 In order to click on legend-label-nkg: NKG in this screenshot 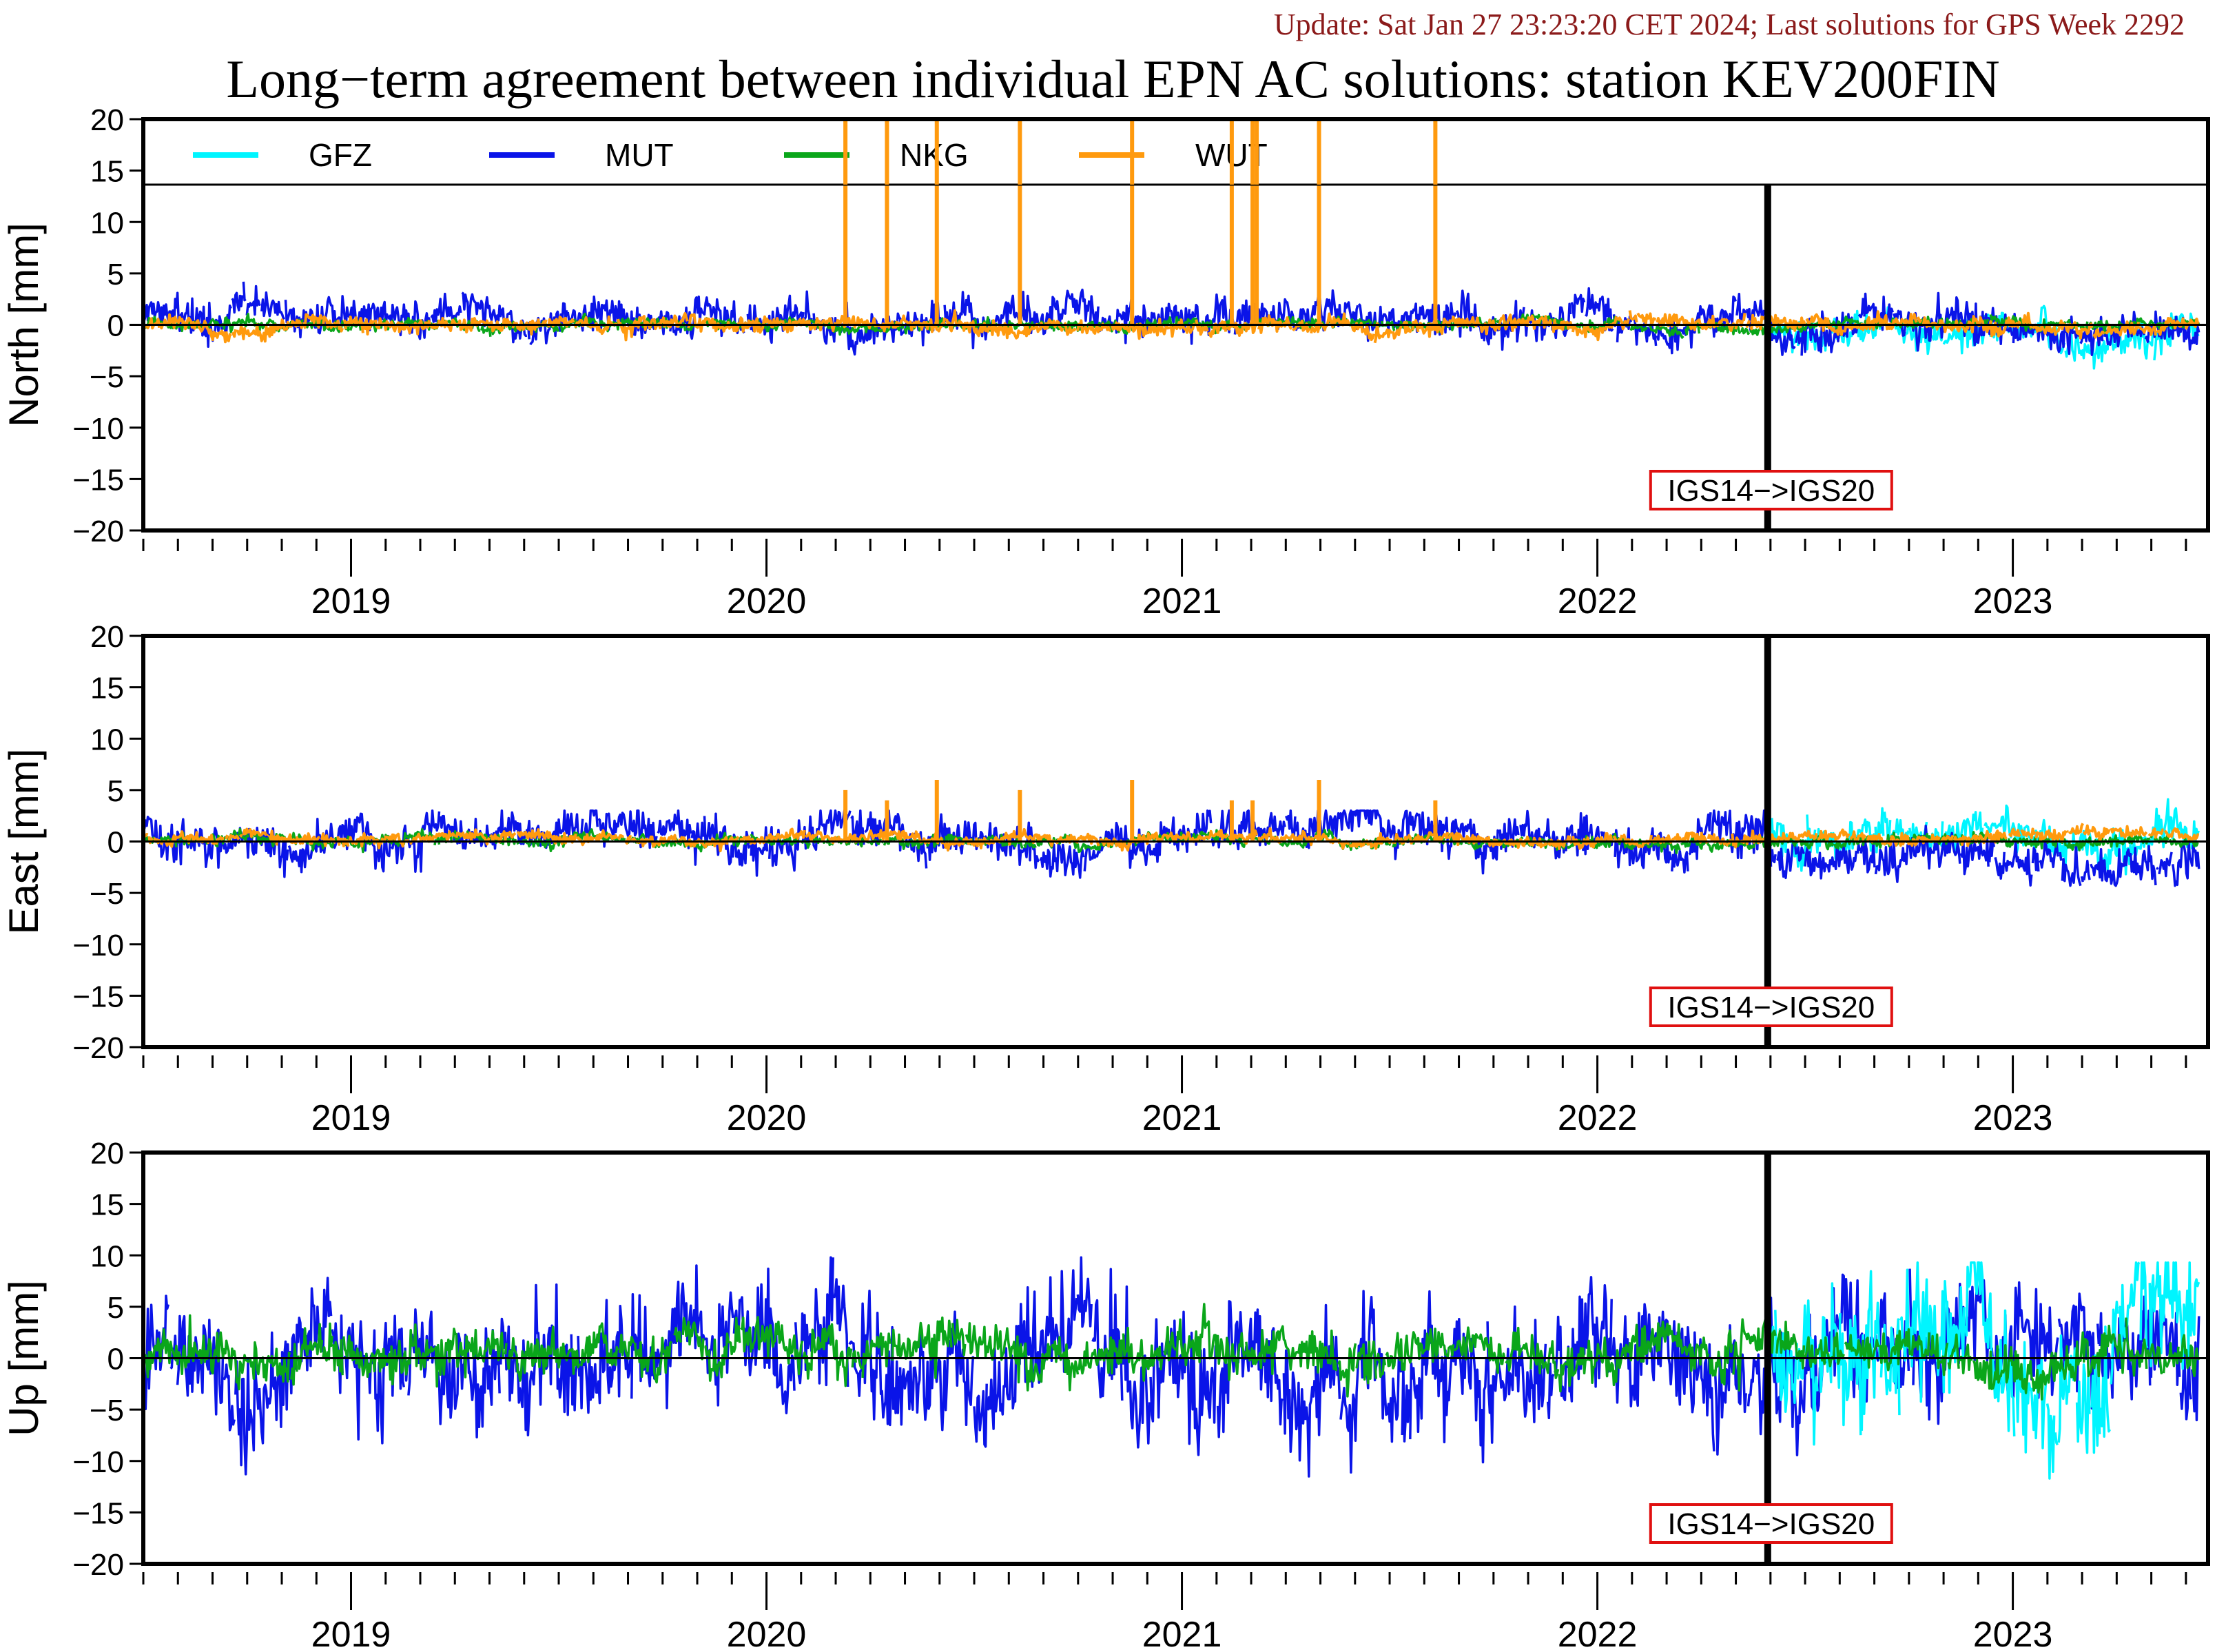, I will do `click(934, 155)`.